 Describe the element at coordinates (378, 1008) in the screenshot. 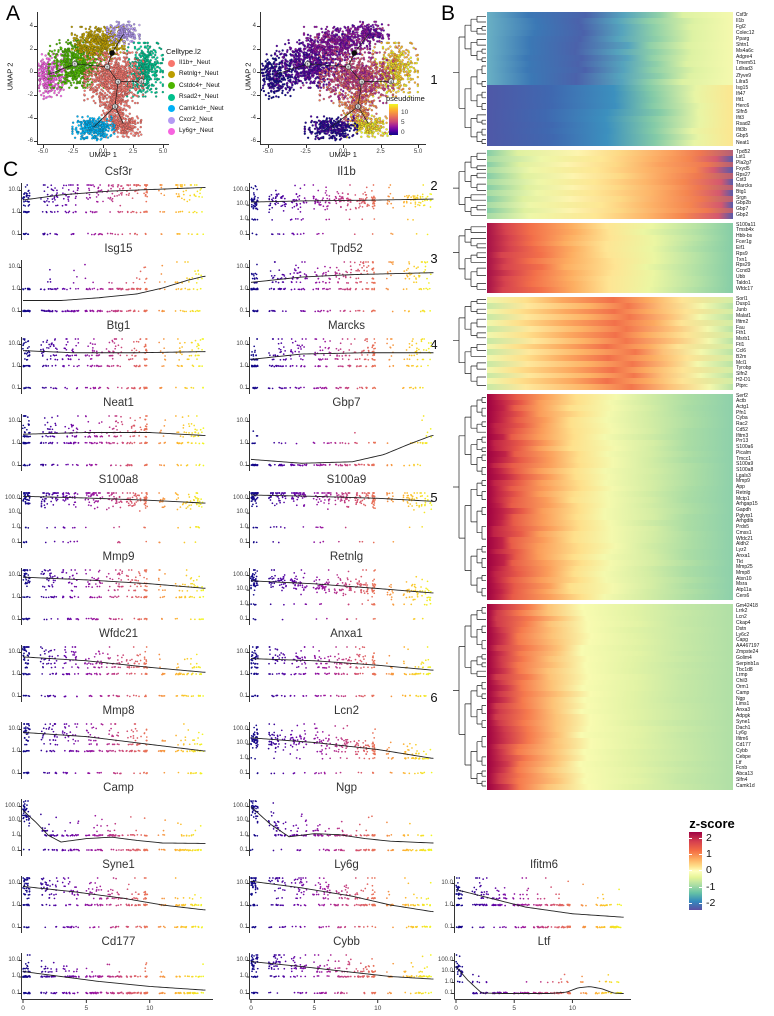

I see `x-tick-label-Cybb: 10` at that location.